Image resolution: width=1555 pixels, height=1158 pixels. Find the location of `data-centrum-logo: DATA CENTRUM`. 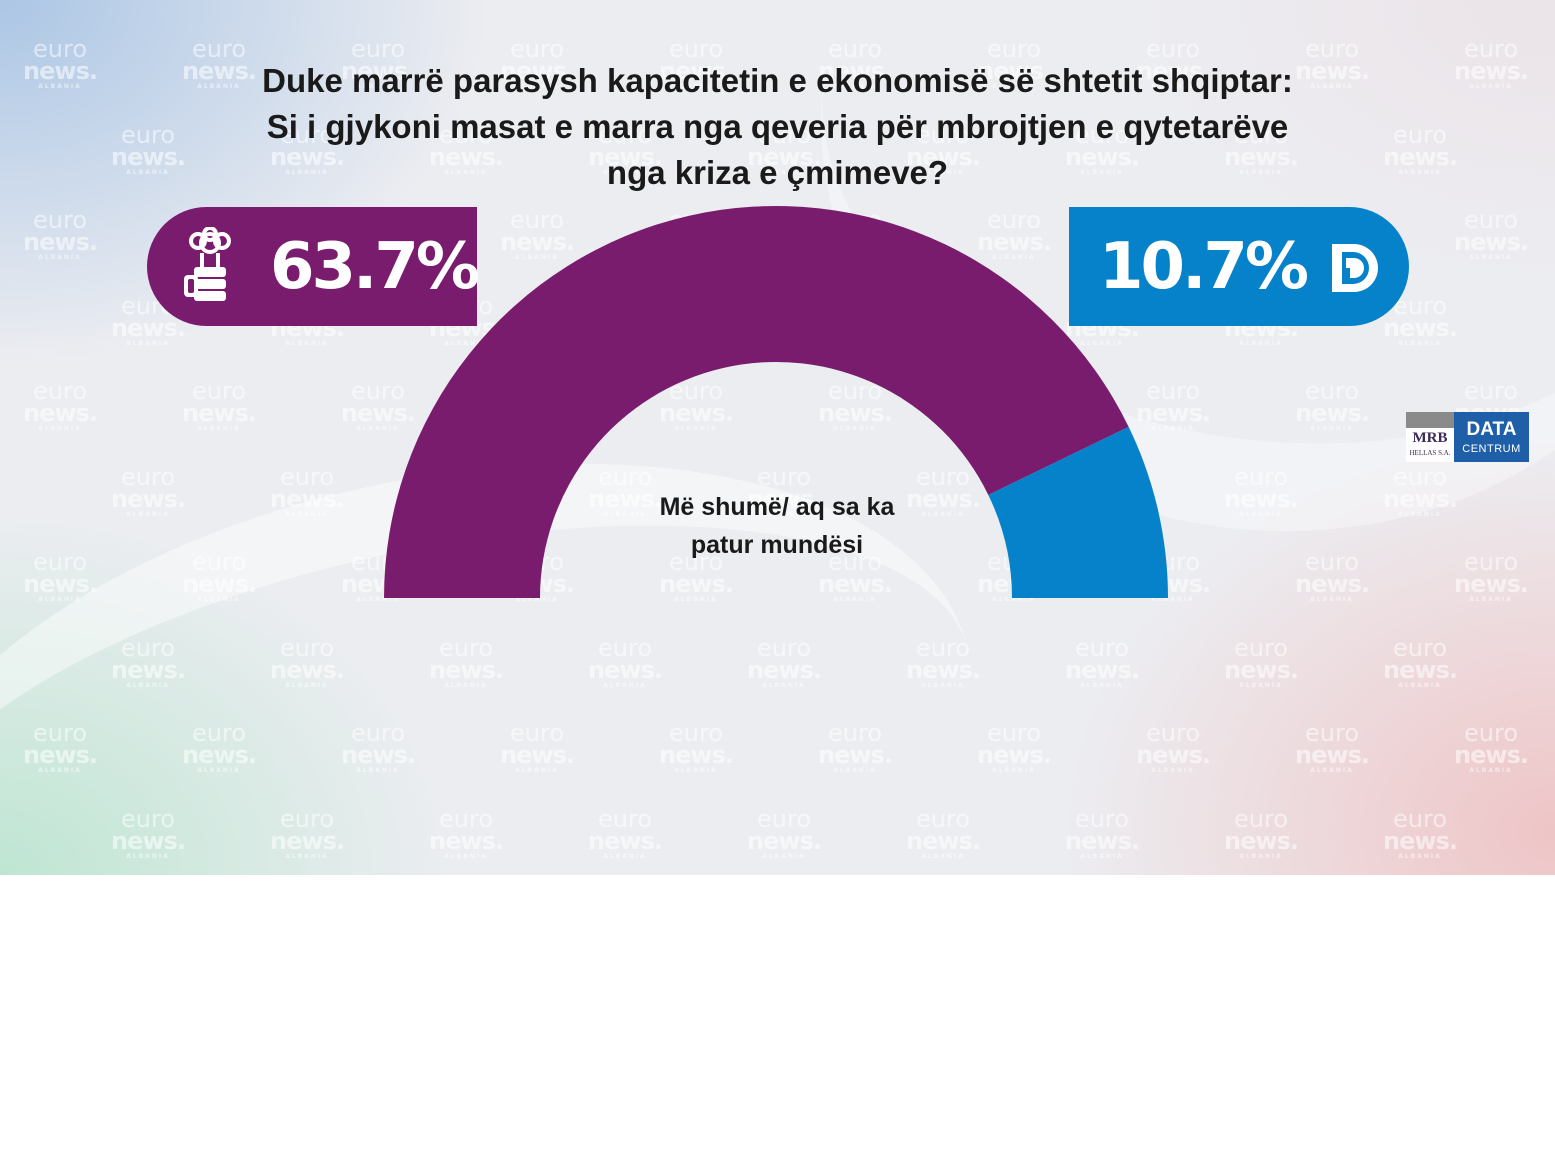

data-centrum-logo: DATA CENTRUM is located at coordinates (1491, 437).